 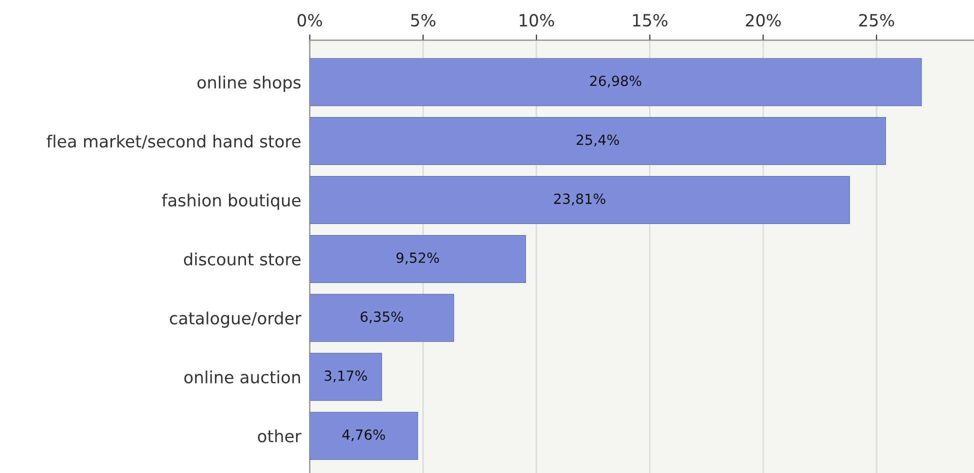 I want to click on x-tick-label: 15%, so click(x=650, y=20).